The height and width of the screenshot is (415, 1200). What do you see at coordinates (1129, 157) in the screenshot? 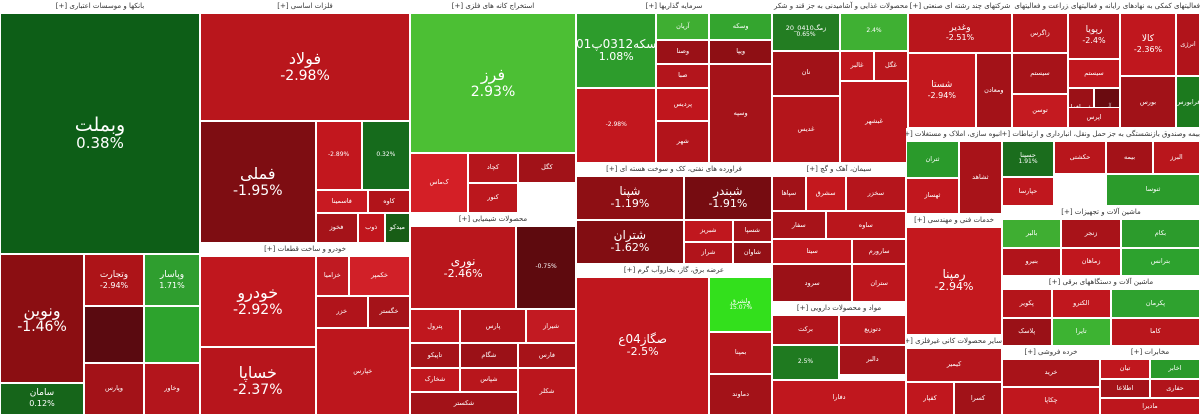
I see `stock-tile: بیمه` at bounding box center [1129, 157].